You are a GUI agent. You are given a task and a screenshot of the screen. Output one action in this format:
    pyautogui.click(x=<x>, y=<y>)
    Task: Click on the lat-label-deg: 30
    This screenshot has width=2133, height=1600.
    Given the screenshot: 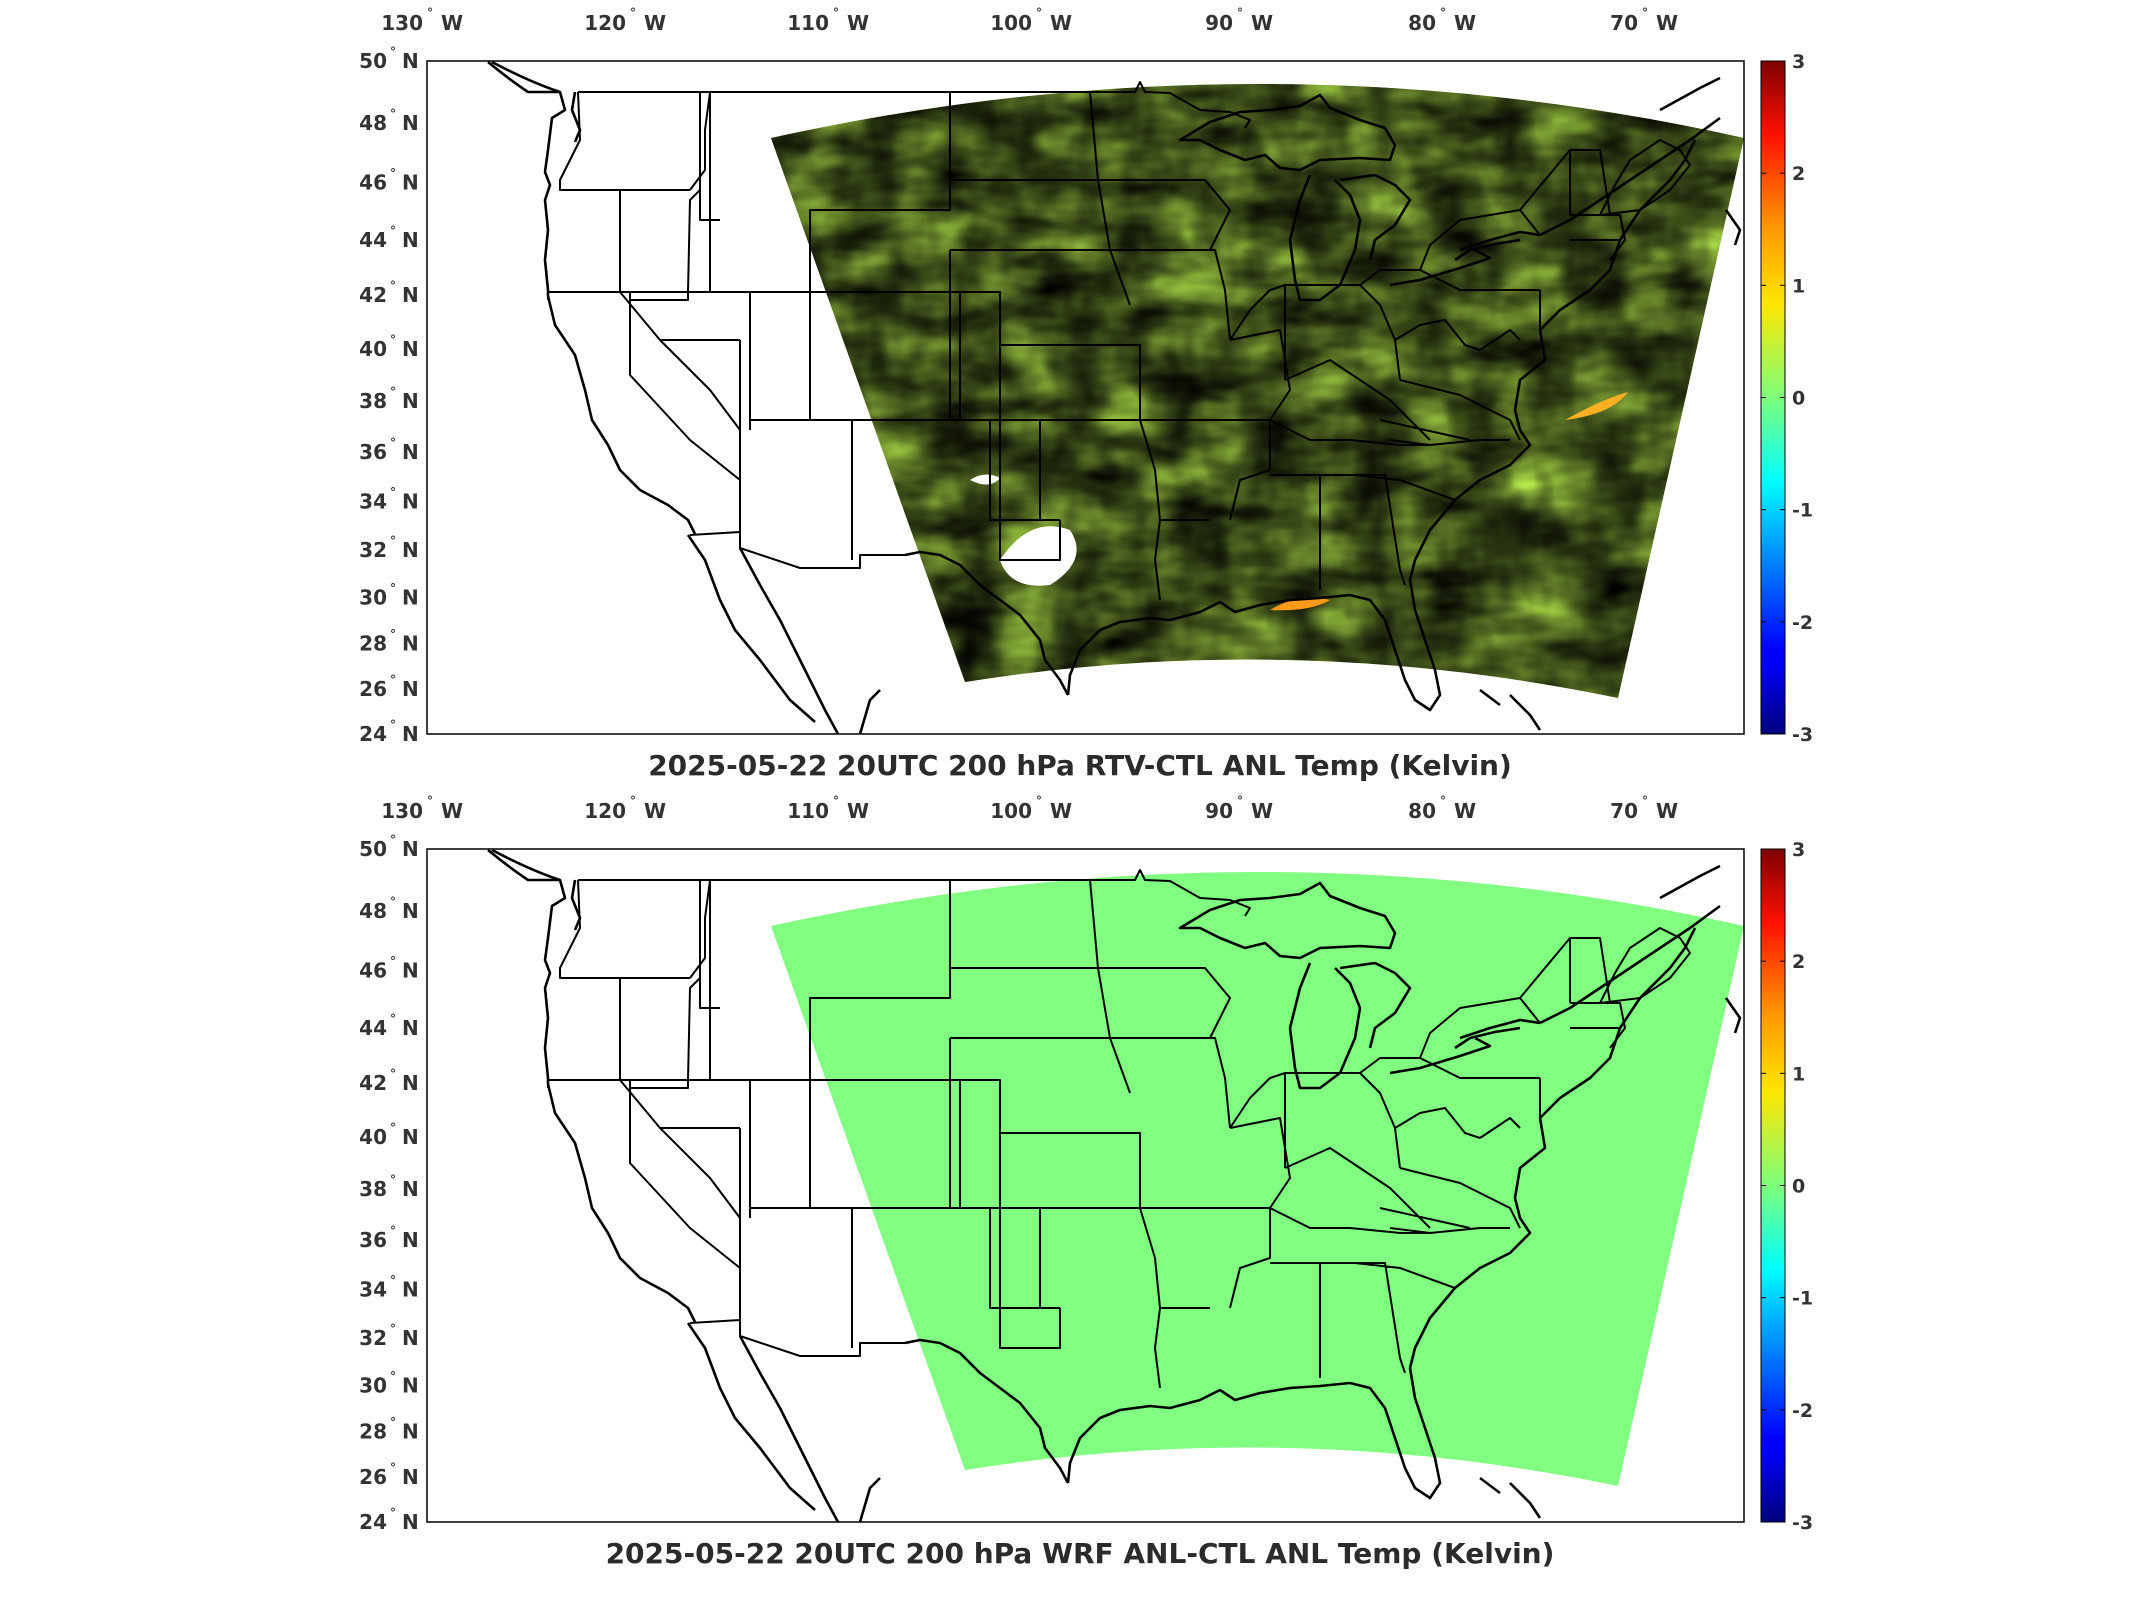 What is the action you would take?
    pyautogui.click(x=373, y=597)
    